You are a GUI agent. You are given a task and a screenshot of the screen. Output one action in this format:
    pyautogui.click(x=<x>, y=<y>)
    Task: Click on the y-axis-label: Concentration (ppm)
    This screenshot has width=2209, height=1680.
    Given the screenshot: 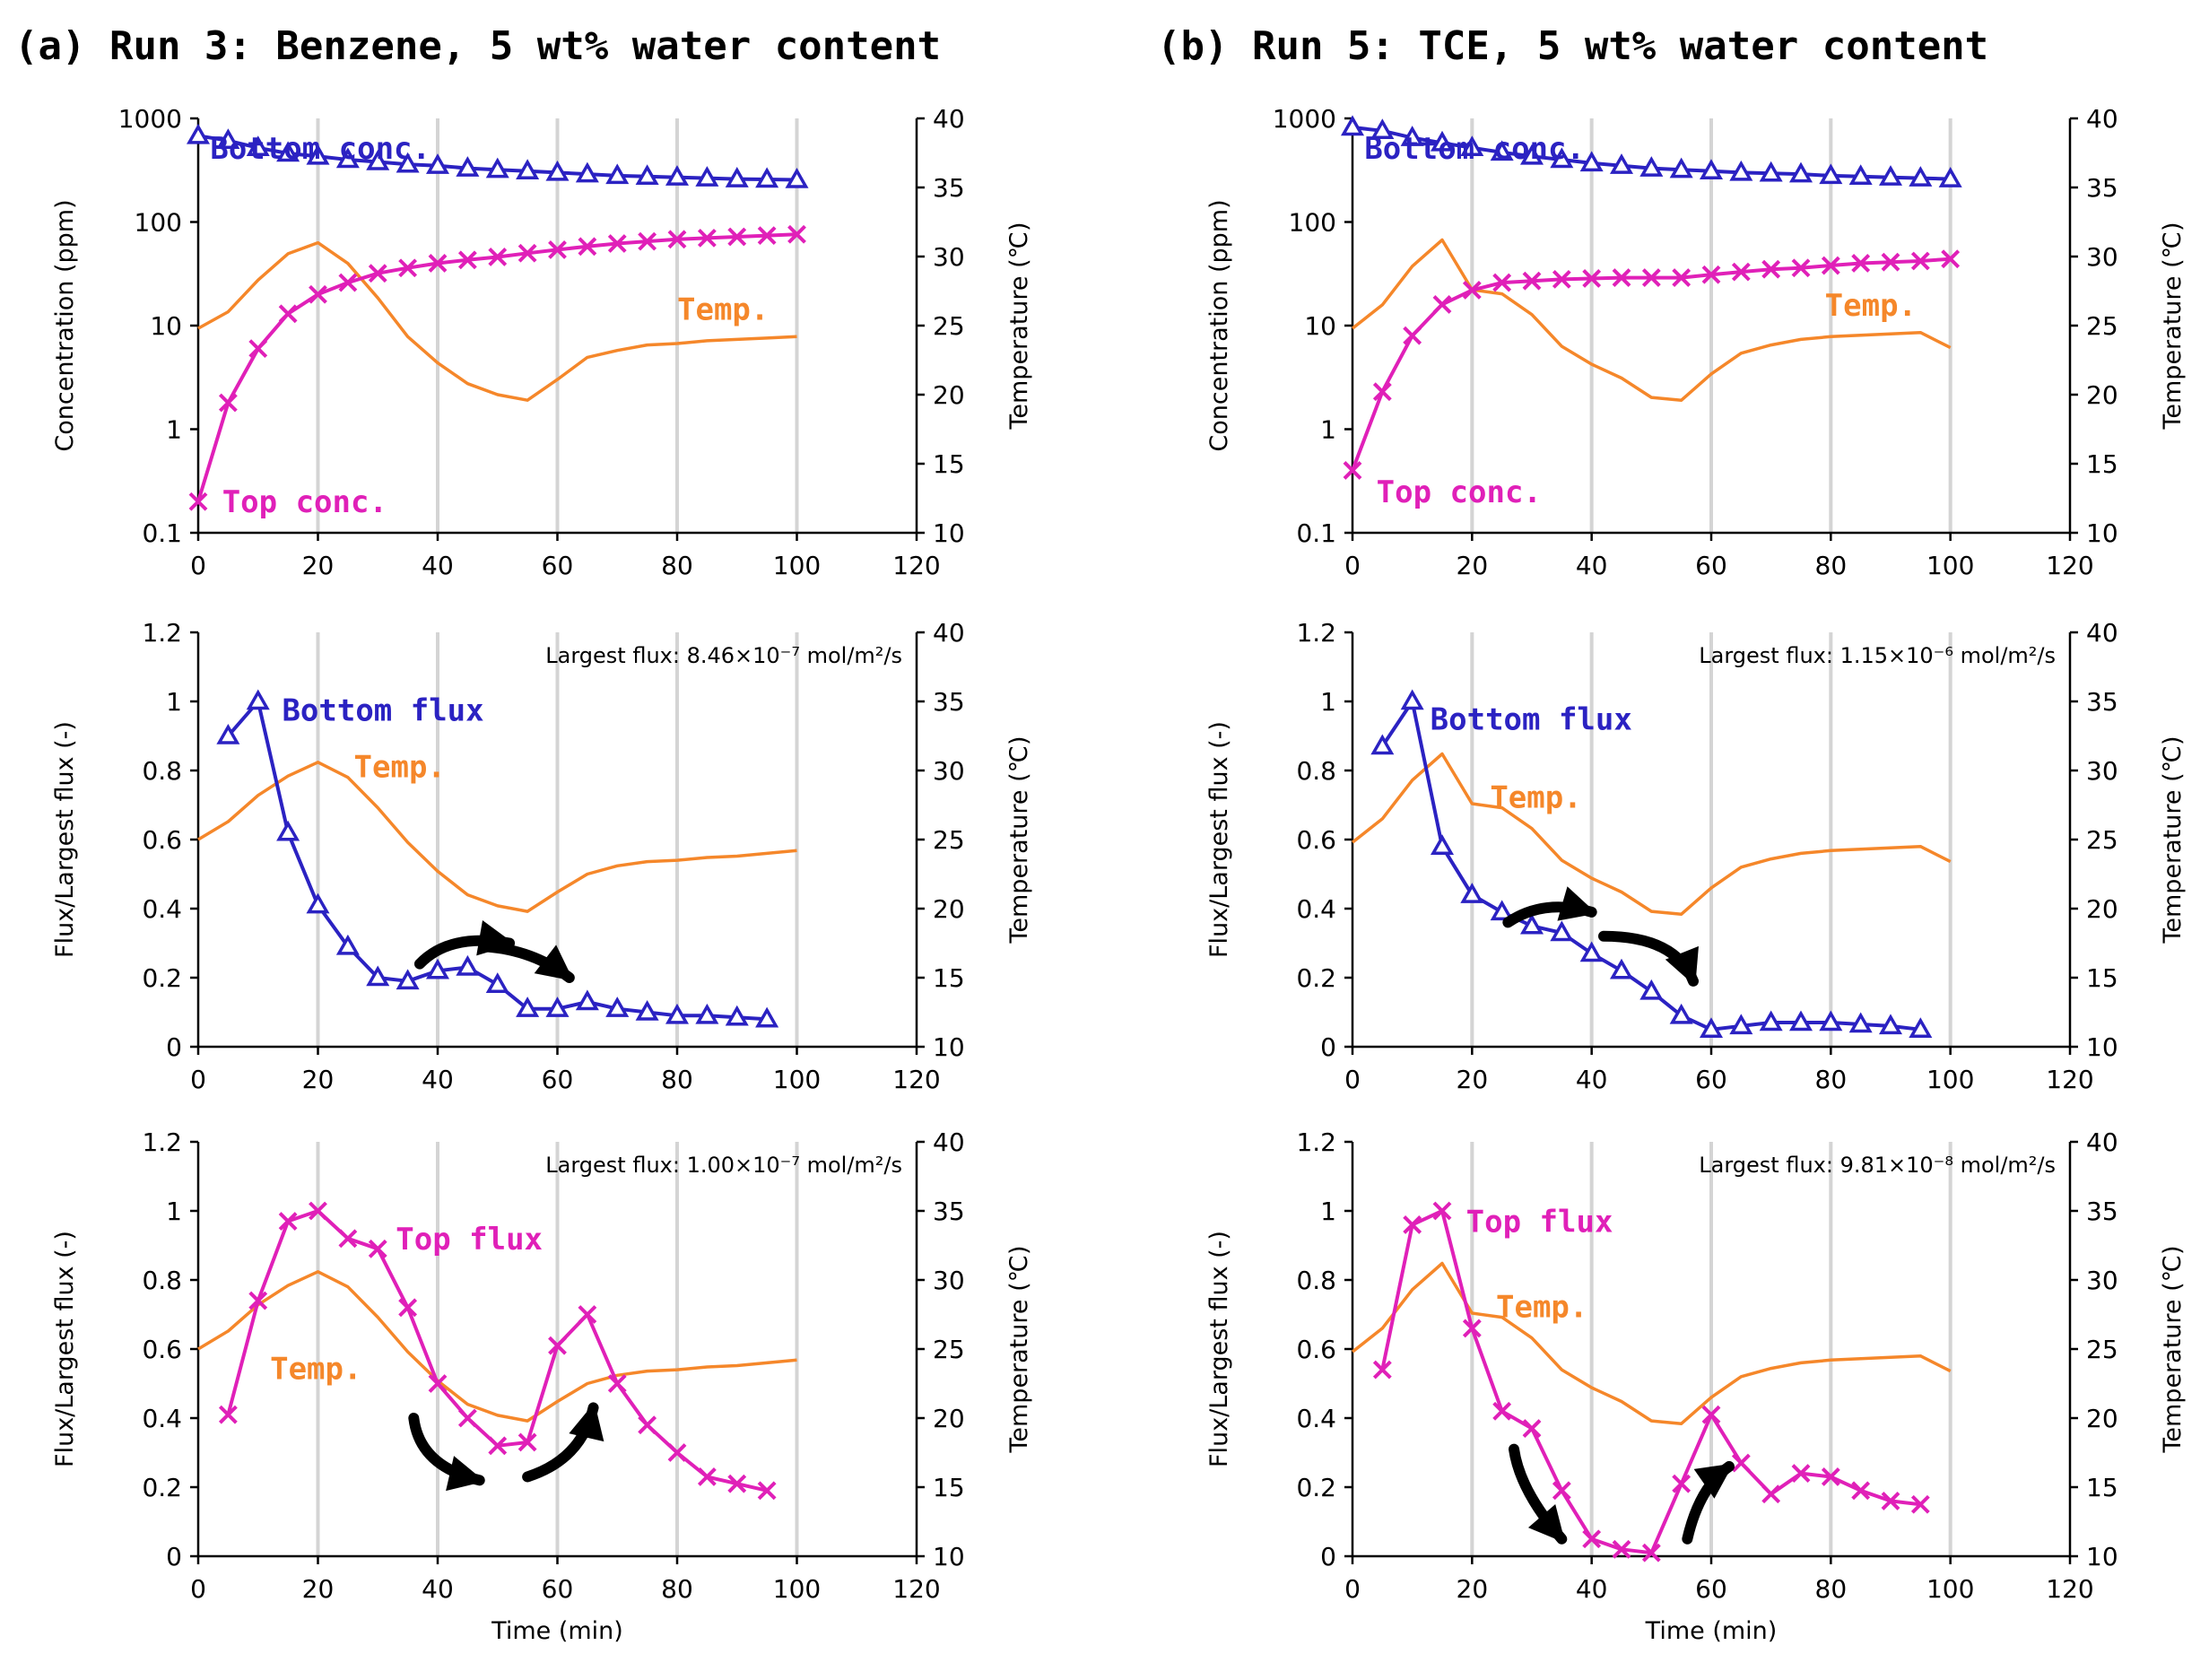 What is the action you would take?
    pyautogui.click(x=65, y=325)
    